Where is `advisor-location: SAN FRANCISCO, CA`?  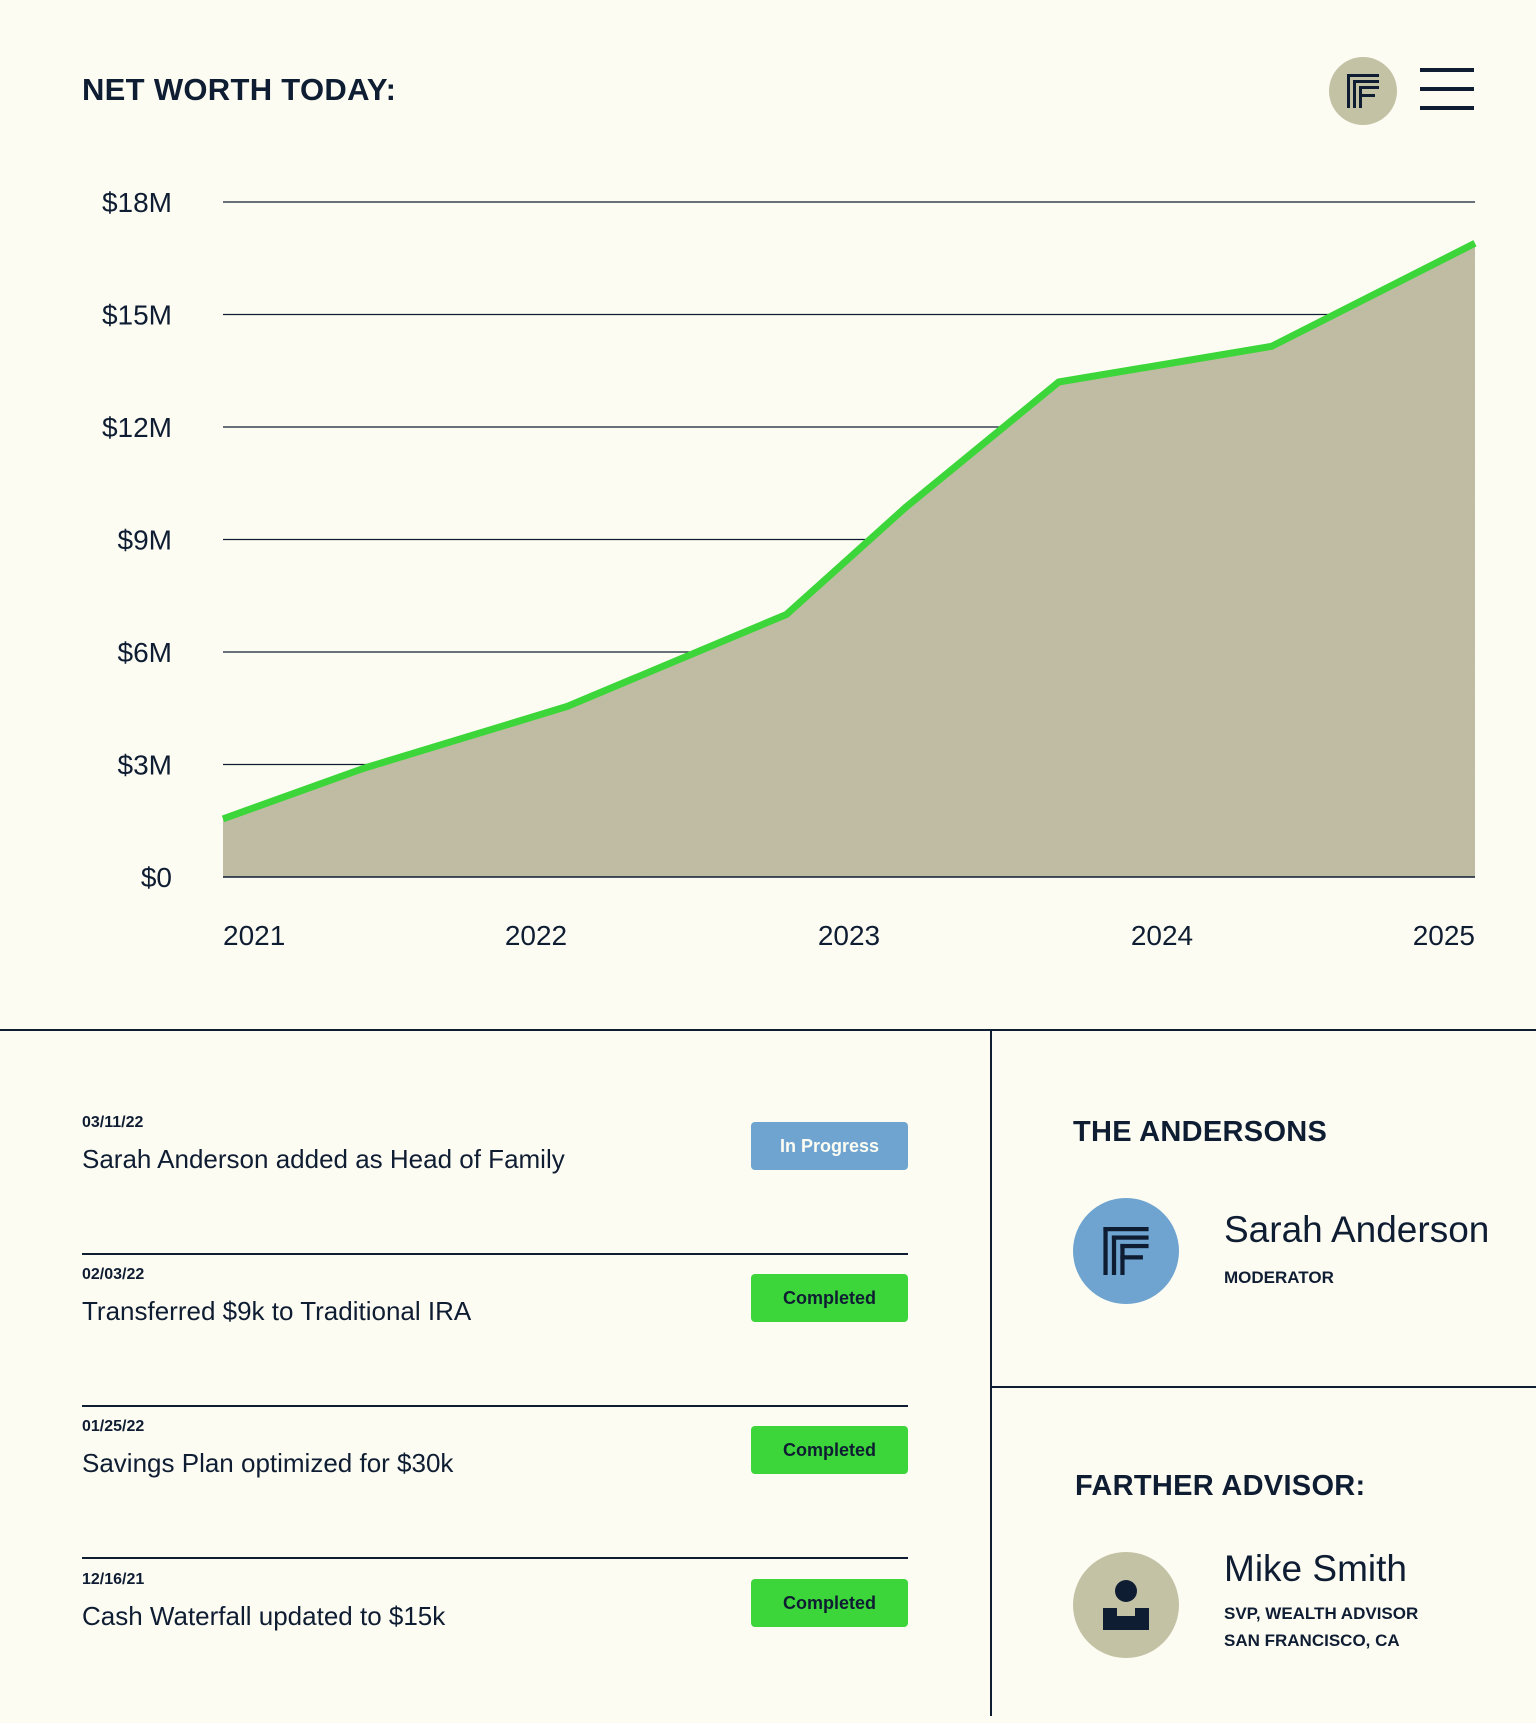
advisor-location: SAN FRANCISCO, CA is located at coordinates (1312, 1640).